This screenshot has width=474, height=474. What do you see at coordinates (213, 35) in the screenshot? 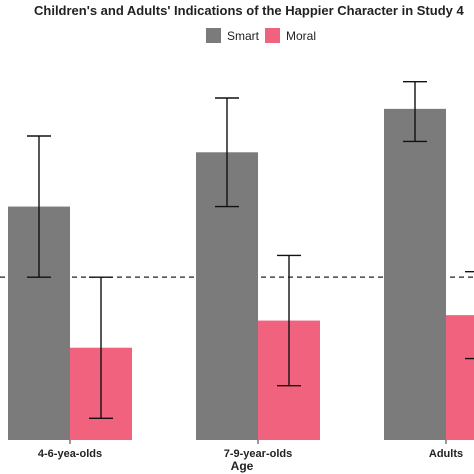
I see `legend-swatch-smart` at bounding box center [213, 35].